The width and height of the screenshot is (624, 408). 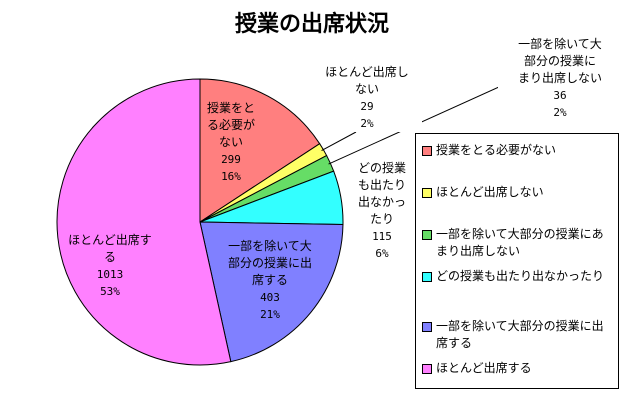 What do you see at coordinates (381, 202) in the screenshot?
I see `slice-label-text: 出なかっ` at bounding box center [381, 202].